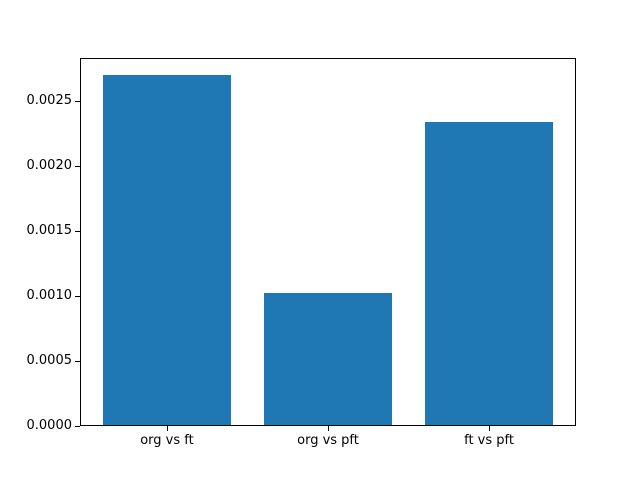 This screenshot has width=640, height=480. What do you see at coordinates (328, 440) in the screenshot?
I see `x-tick-label: org vs pft` at bounding box center [328, 440].